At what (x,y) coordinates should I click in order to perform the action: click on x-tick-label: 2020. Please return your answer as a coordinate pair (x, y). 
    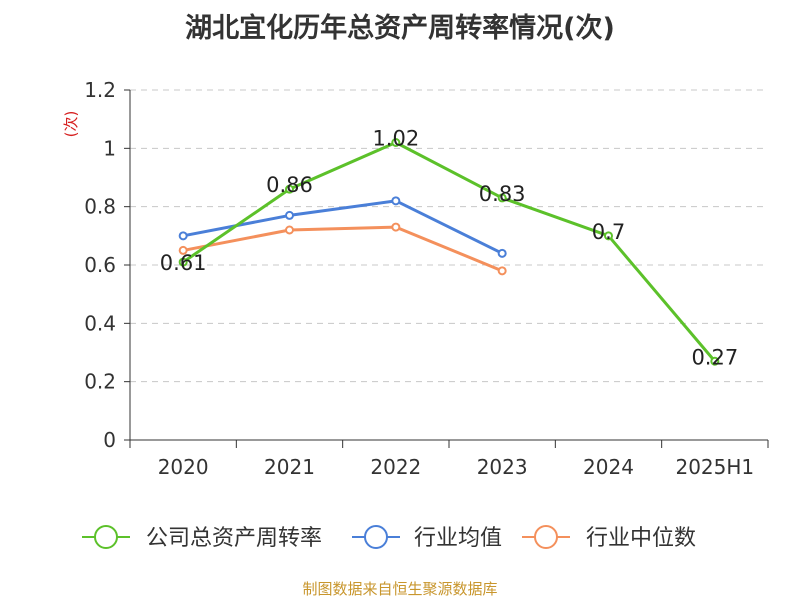
    Looking at the image, I should click on (183, 467).